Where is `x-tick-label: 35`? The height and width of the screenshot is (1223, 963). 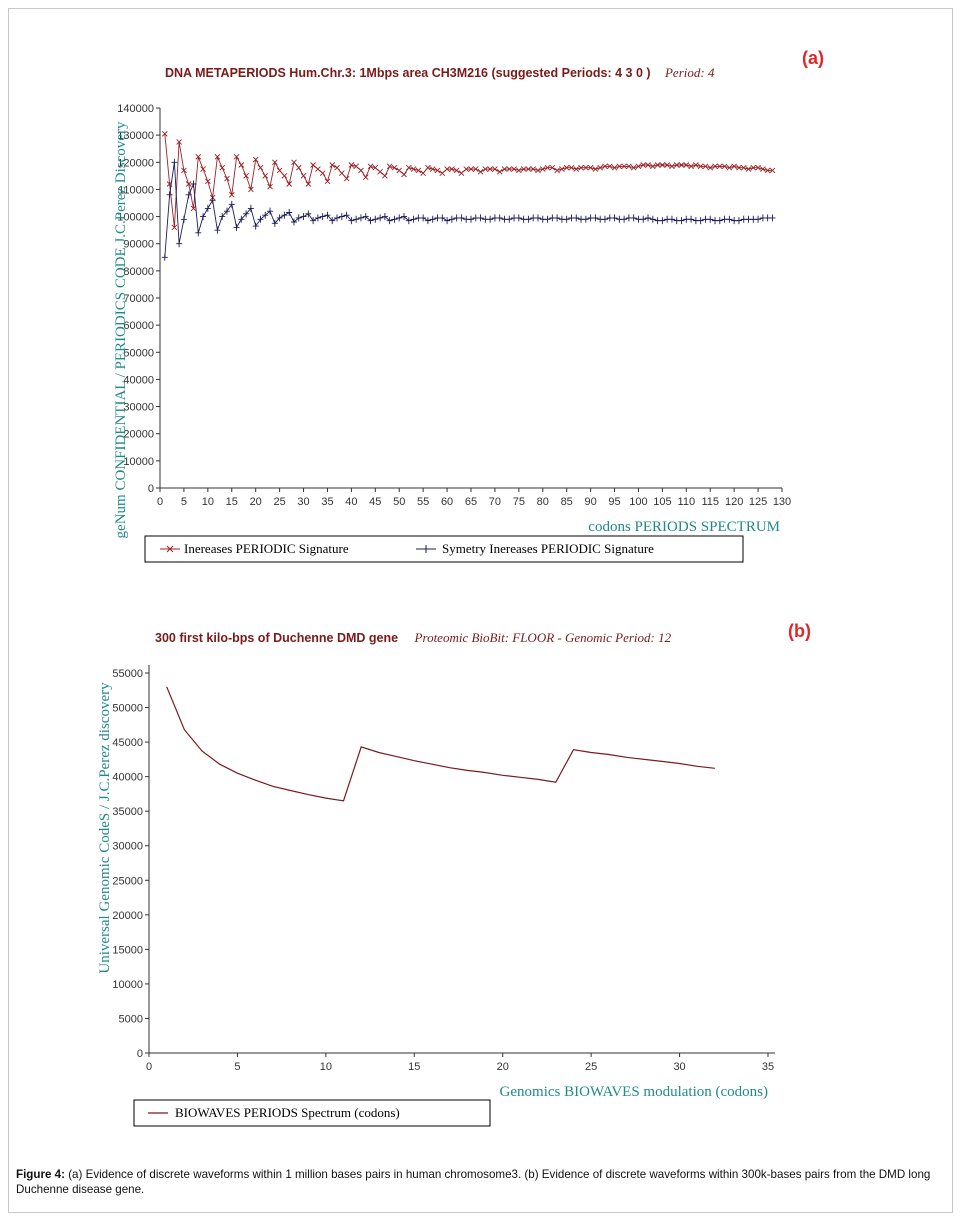 x-tick-label: 35 is located at coordinates (768, 1067).